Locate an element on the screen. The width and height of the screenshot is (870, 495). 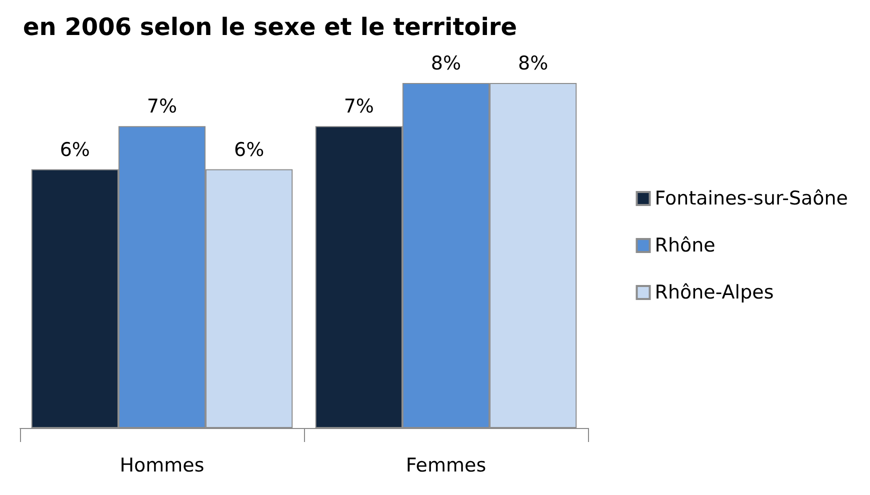
chart-title: en 2006 selon le sexe et le territoire is located at coordinates (270, 27).